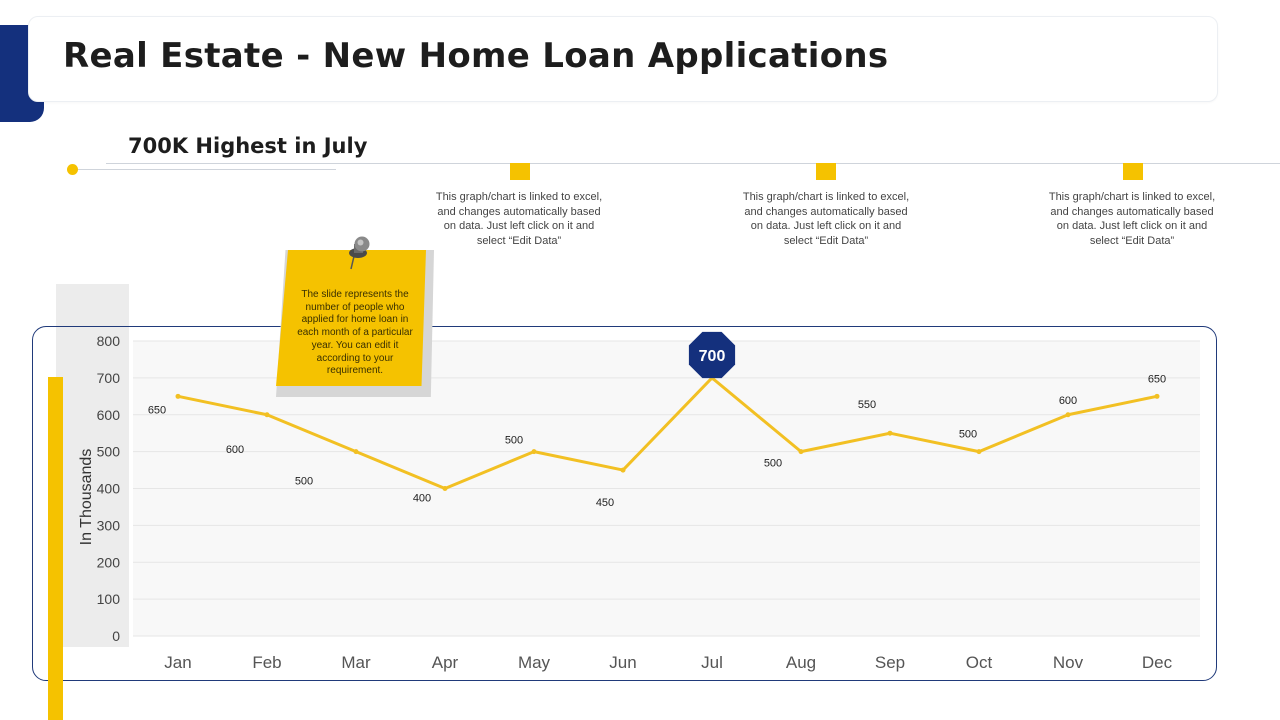 The height and width of the screenshot is (720, 1280). Describe the element at coordinates (445, 662) in the screenshot. I see `x-tick-label: Apr` at that location.